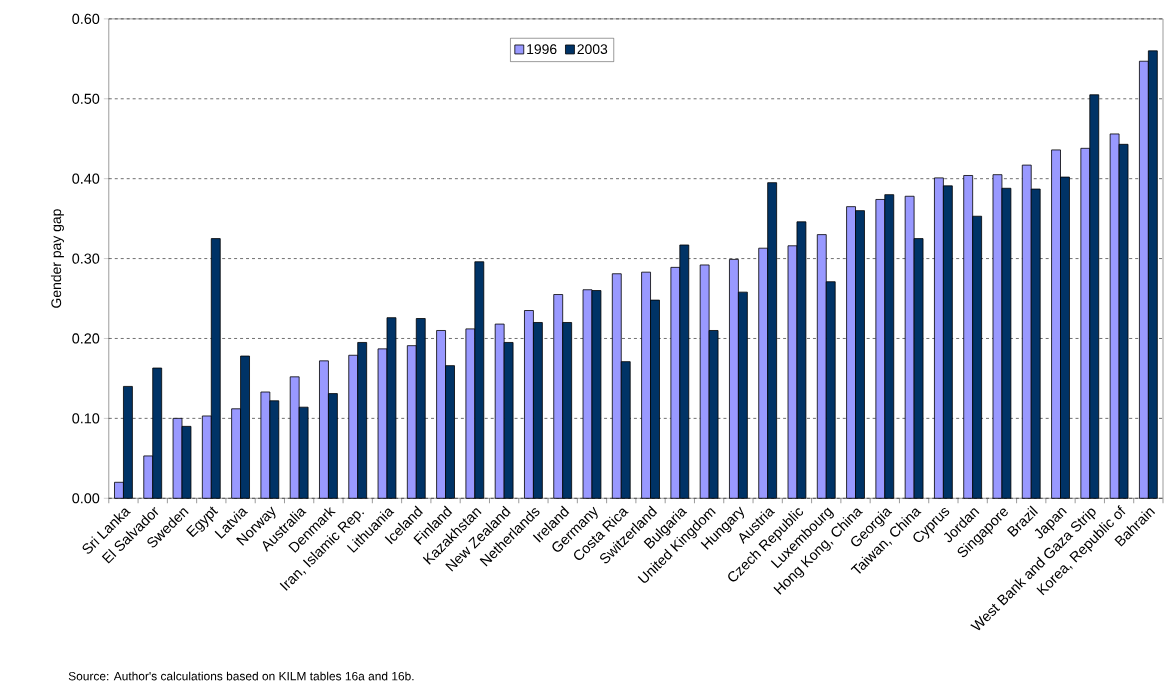  What do you see at coordinates (86, 498) in the screenshot?
I see `y-tick-label: 0.00` at bounding box center [86, 498].